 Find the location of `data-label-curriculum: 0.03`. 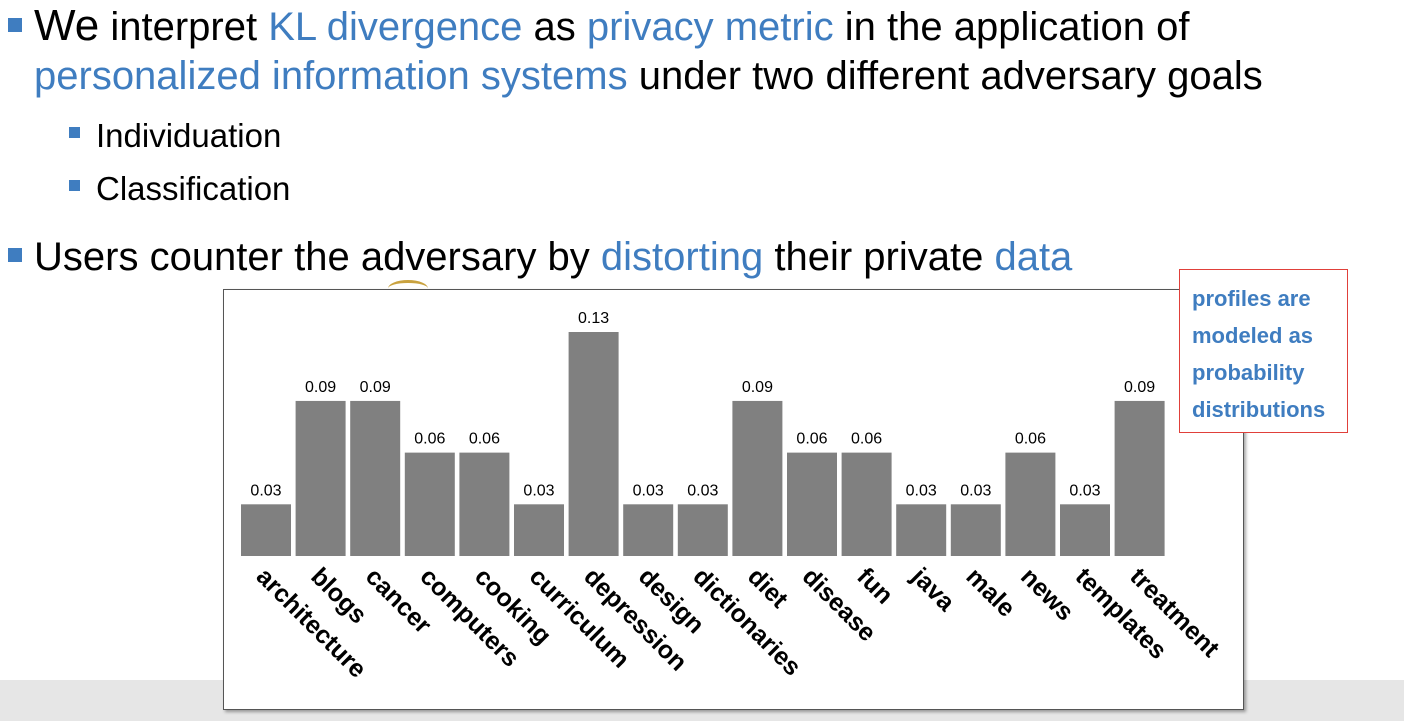

data-label-curriculum: 0.03 is located at coordinates (538, 490).